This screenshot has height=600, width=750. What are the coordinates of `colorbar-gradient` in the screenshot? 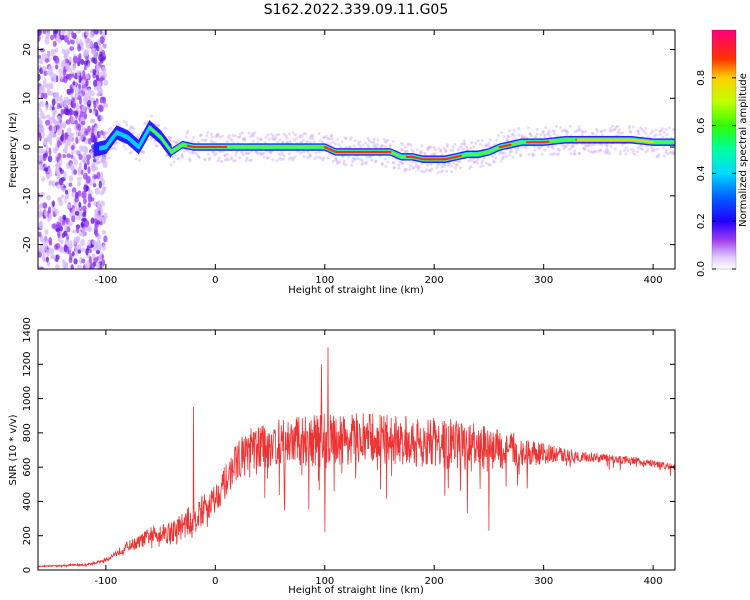 It's located at (724, 149).